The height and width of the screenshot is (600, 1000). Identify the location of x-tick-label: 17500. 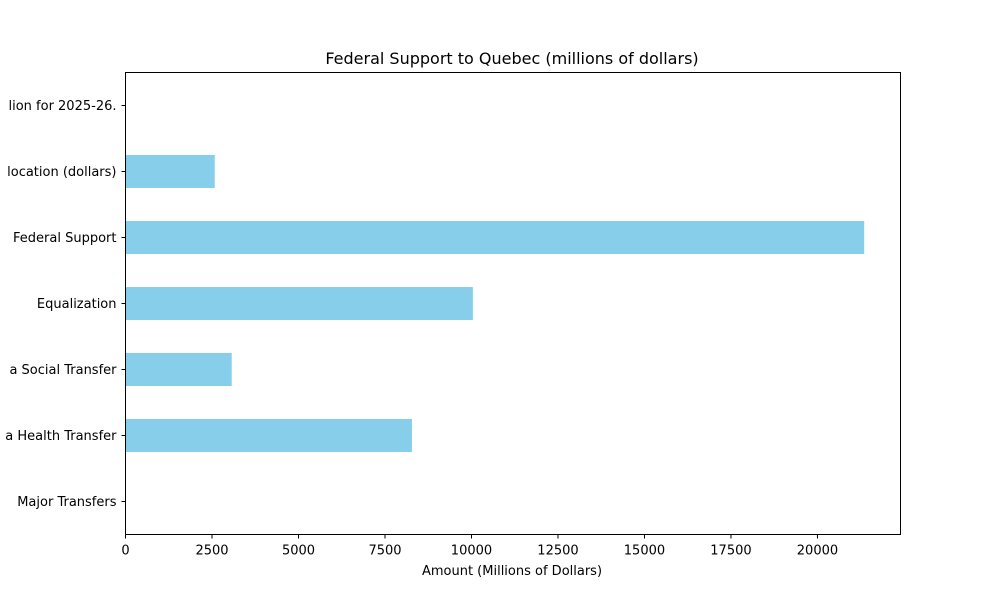
(730, 551).